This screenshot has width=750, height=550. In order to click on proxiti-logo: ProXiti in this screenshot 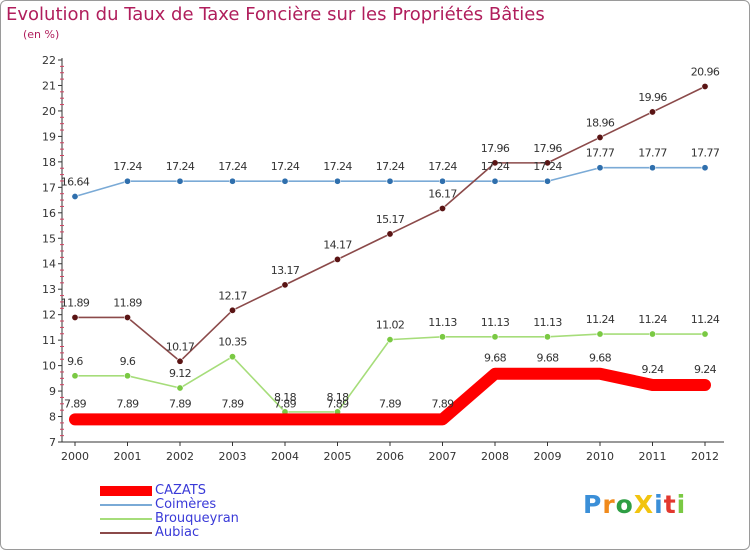, I will do `click(634, 504)`.